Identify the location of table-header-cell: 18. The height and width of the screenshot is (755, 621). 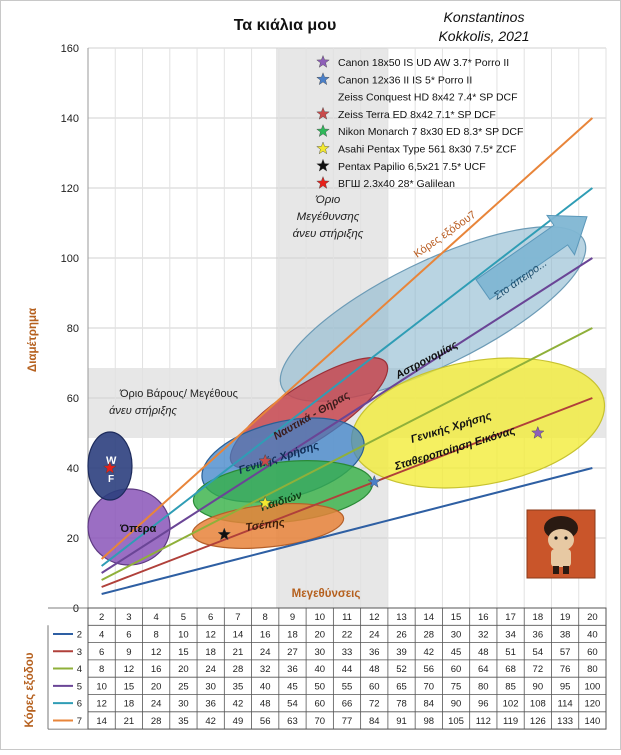
(538, 617).